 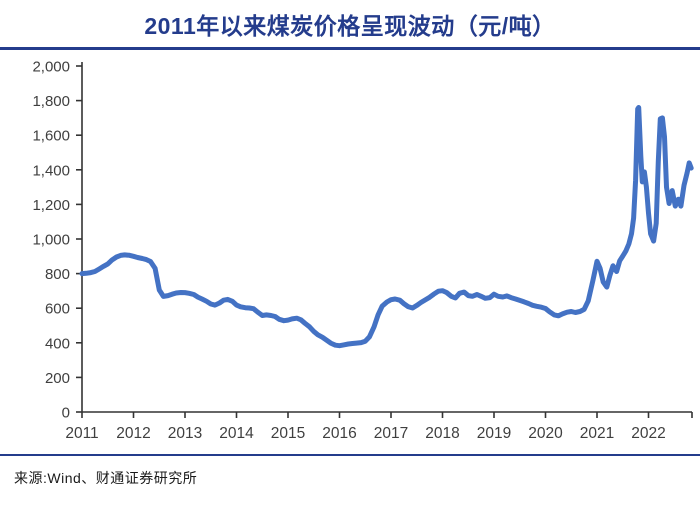 What do you see at coordinates (236, 433) in the screenshot?
I see `x-axis-label: 2014` at bounding box center [236, 433].